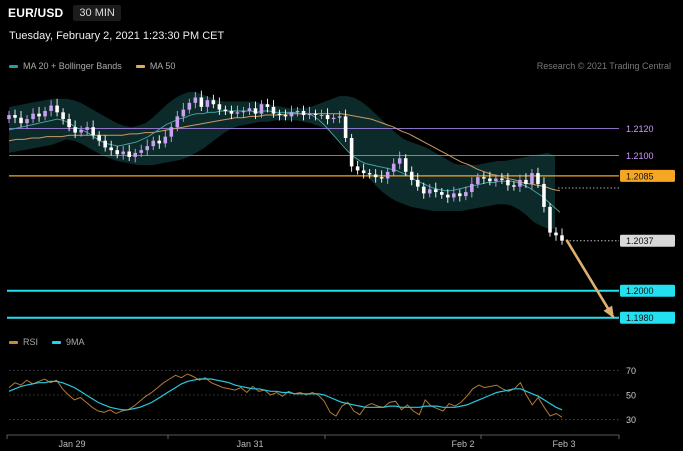 The height and width of the screenshot is (451, 683). Describe the element at coordinates (640, 291) in the screenshot. I see `level-label-1.2000: 1.2000` at that location.